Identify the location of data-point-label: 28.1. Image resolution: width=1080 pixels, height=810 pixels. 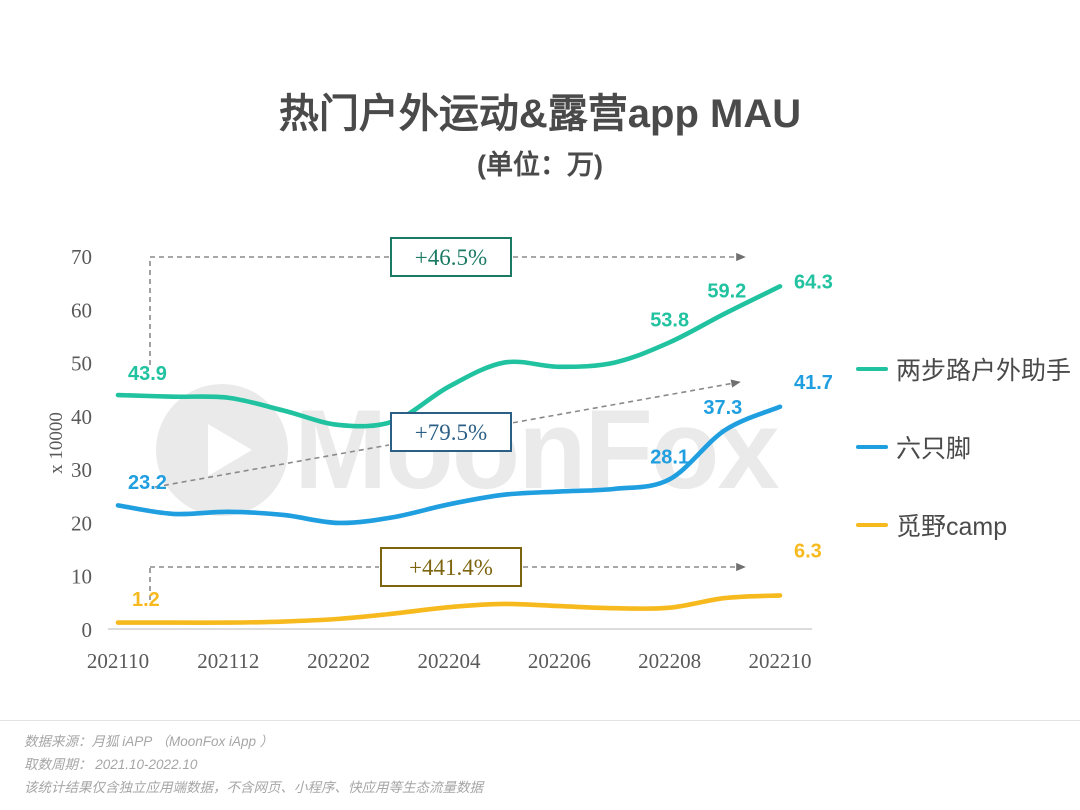
(669, 457).